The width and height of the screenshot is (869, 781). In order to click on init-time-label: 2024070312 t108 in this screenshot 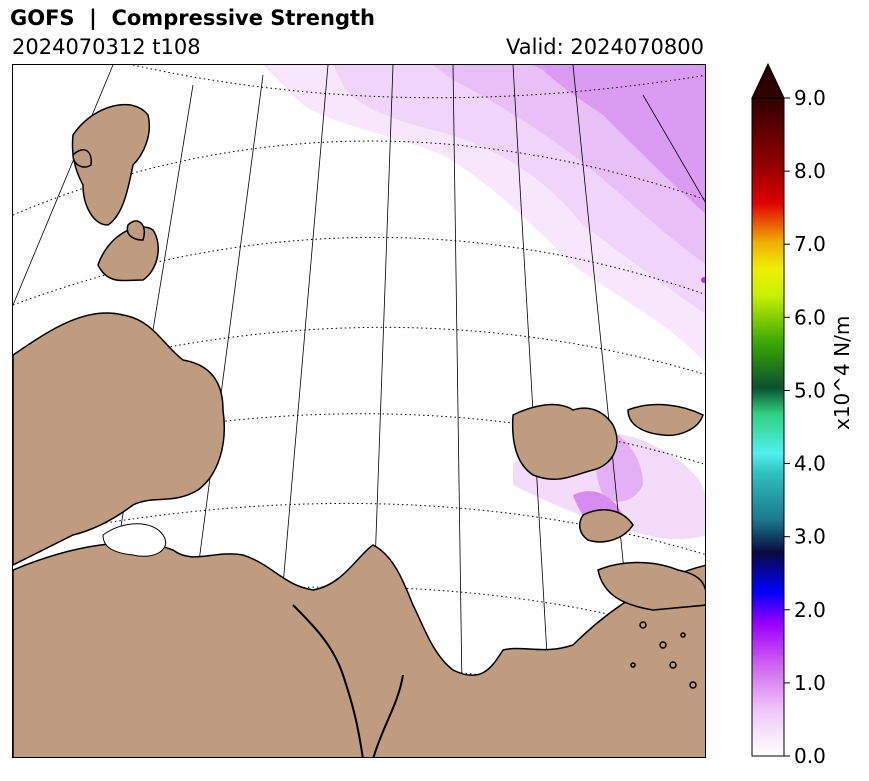, I will do `click(106, 47)`.